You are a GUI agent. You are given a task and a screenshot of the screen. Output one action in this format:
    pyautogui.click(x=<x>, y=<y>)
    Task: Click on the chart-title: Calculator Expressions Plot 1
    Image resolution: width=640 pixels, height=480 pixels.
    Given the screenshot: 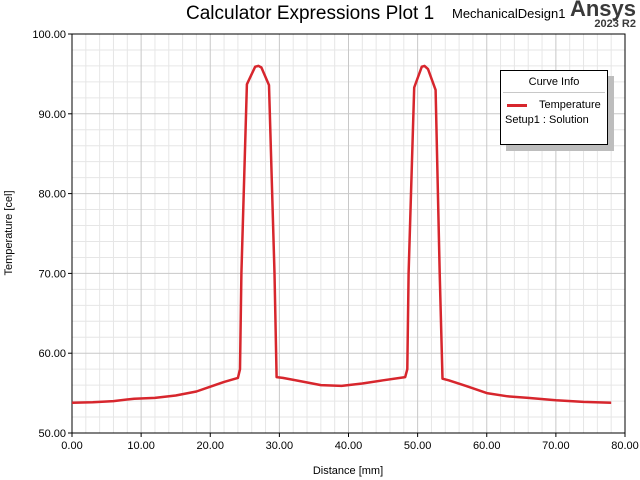 What is the action you would take?
    pyautogui.click(x=310, y=13)
    